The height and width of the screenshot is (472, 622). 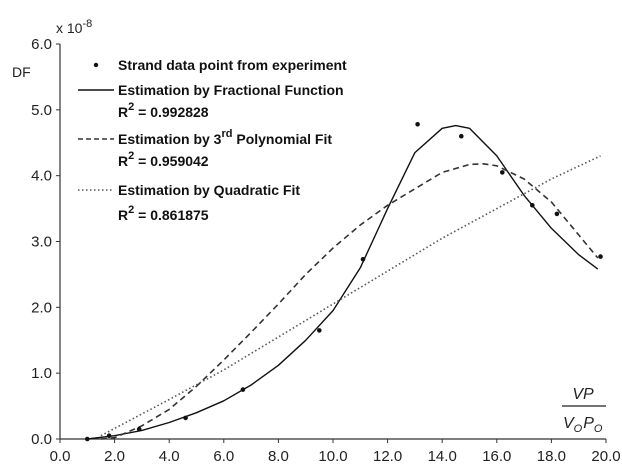 What do you see at coordinates (170, 139) in the screenshot?
I see `legend-label-polynomial-prefix: Estimation by 3` at bounding box center [170, 139].